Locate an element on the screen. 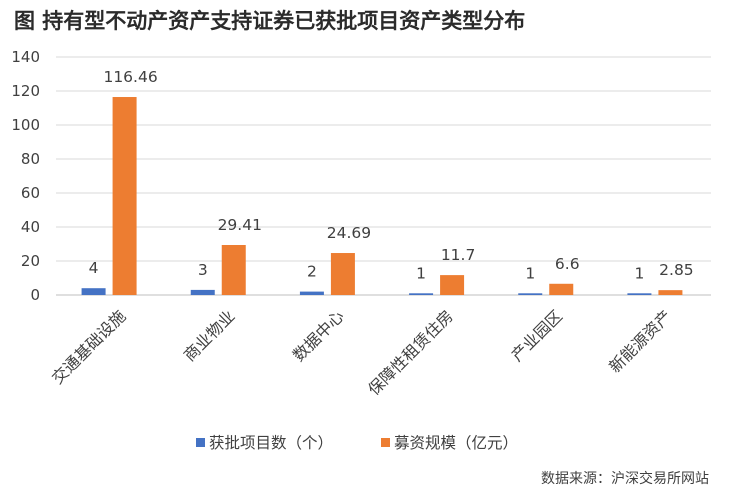 The image size is (751, 501). y-tick-label: 40 is located at coordinates (30, 227).